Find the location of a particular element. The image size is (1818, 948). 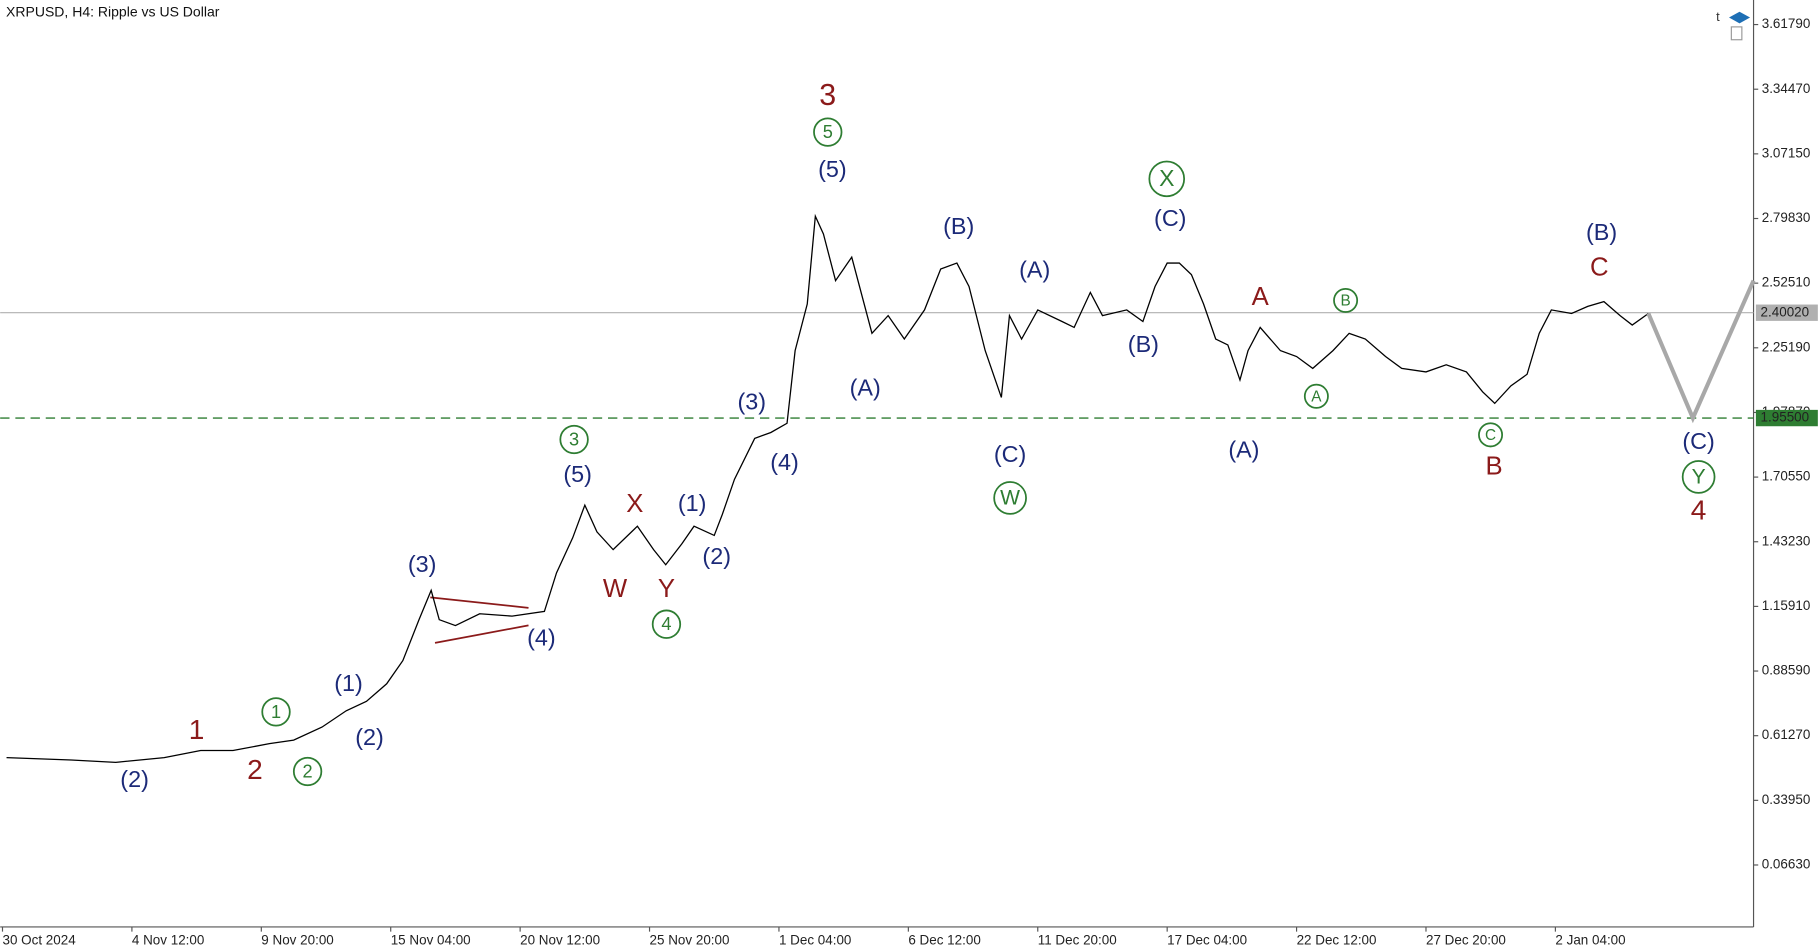

x-tick-label: 30 Oct 2024 is located at coordinates (39, 940).